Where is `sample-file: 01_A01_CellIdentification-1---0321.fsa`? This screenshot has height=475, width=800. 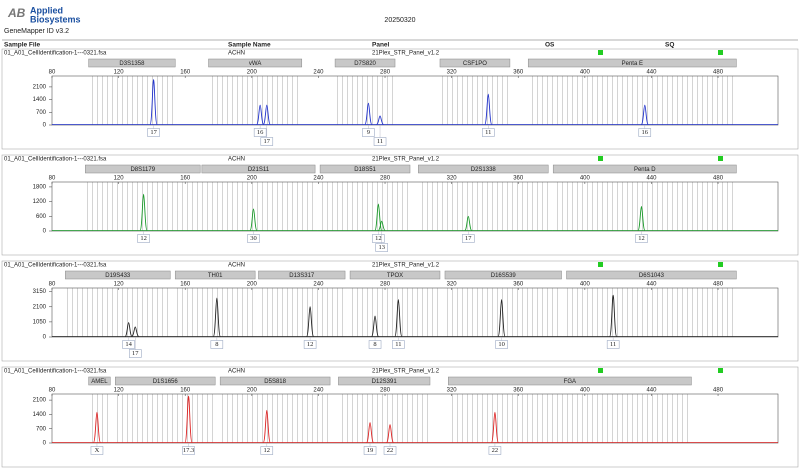
sample-file: 01_A01_CellIdentification-1---0321.fsa is located at coordinates (55, 160).